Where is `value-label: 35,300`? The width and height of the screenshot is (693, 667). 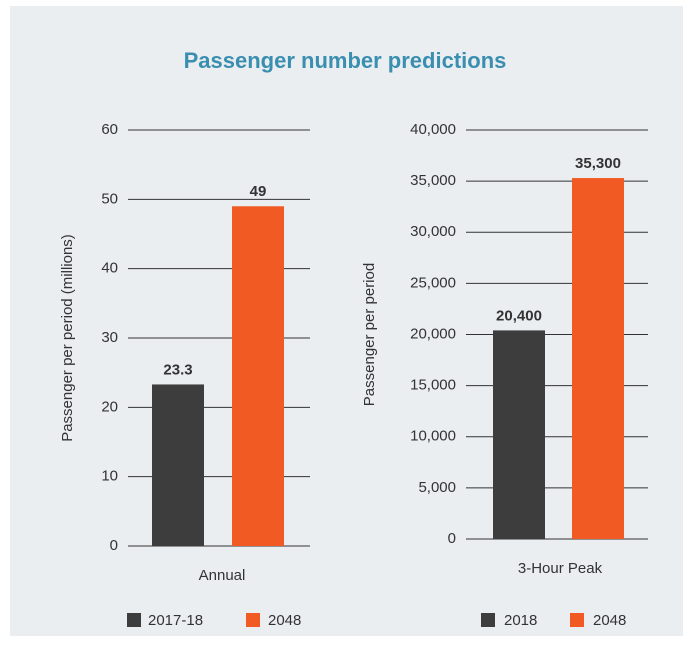
value-label: 35,300 is located at coordinates (598, 163).